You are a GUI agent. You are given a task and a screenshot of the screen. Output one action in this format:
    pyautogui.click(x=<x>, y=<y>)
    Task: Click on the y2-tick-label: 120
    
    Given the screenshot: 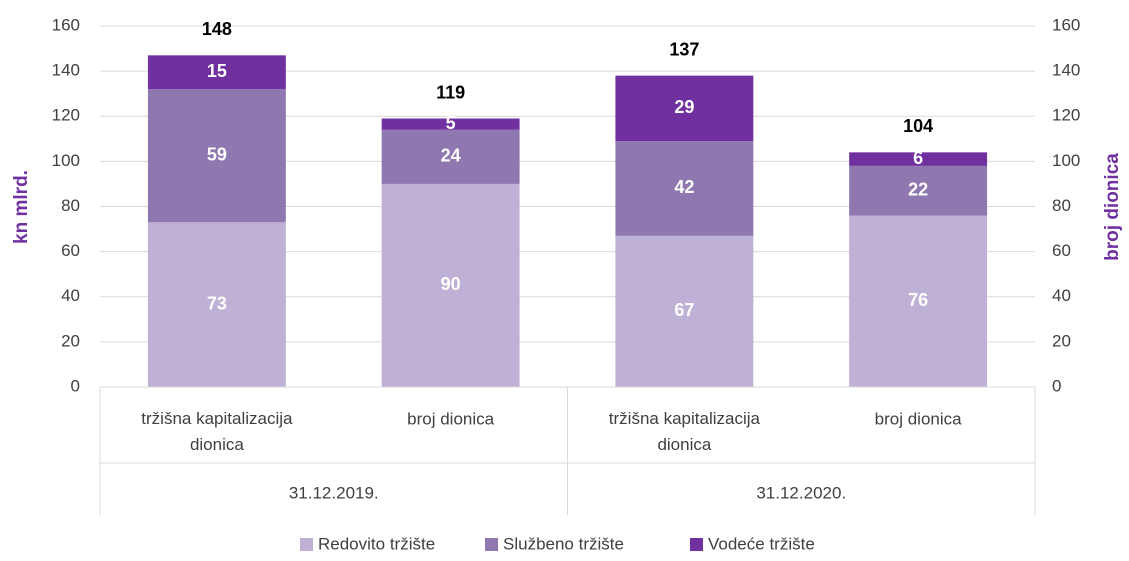 What is the action you would take?
    pyautogui.click(x=1066, y=115)
    